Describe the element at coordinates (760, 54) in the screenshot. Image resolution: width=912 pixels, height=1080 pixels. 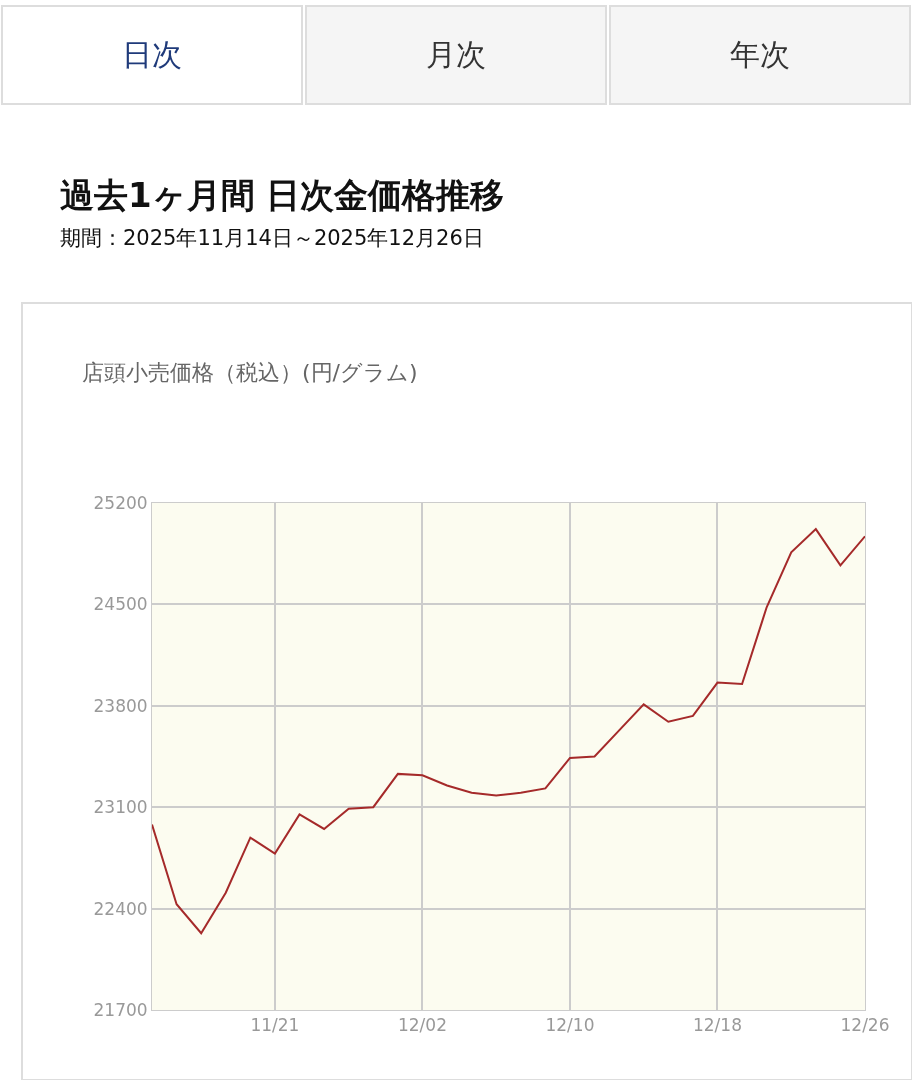
I see `text: 年次` at that location.